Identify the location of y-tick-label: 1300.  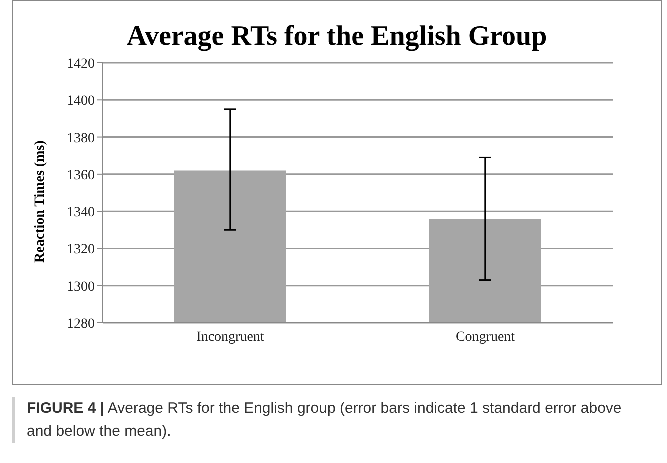
(81, 287).